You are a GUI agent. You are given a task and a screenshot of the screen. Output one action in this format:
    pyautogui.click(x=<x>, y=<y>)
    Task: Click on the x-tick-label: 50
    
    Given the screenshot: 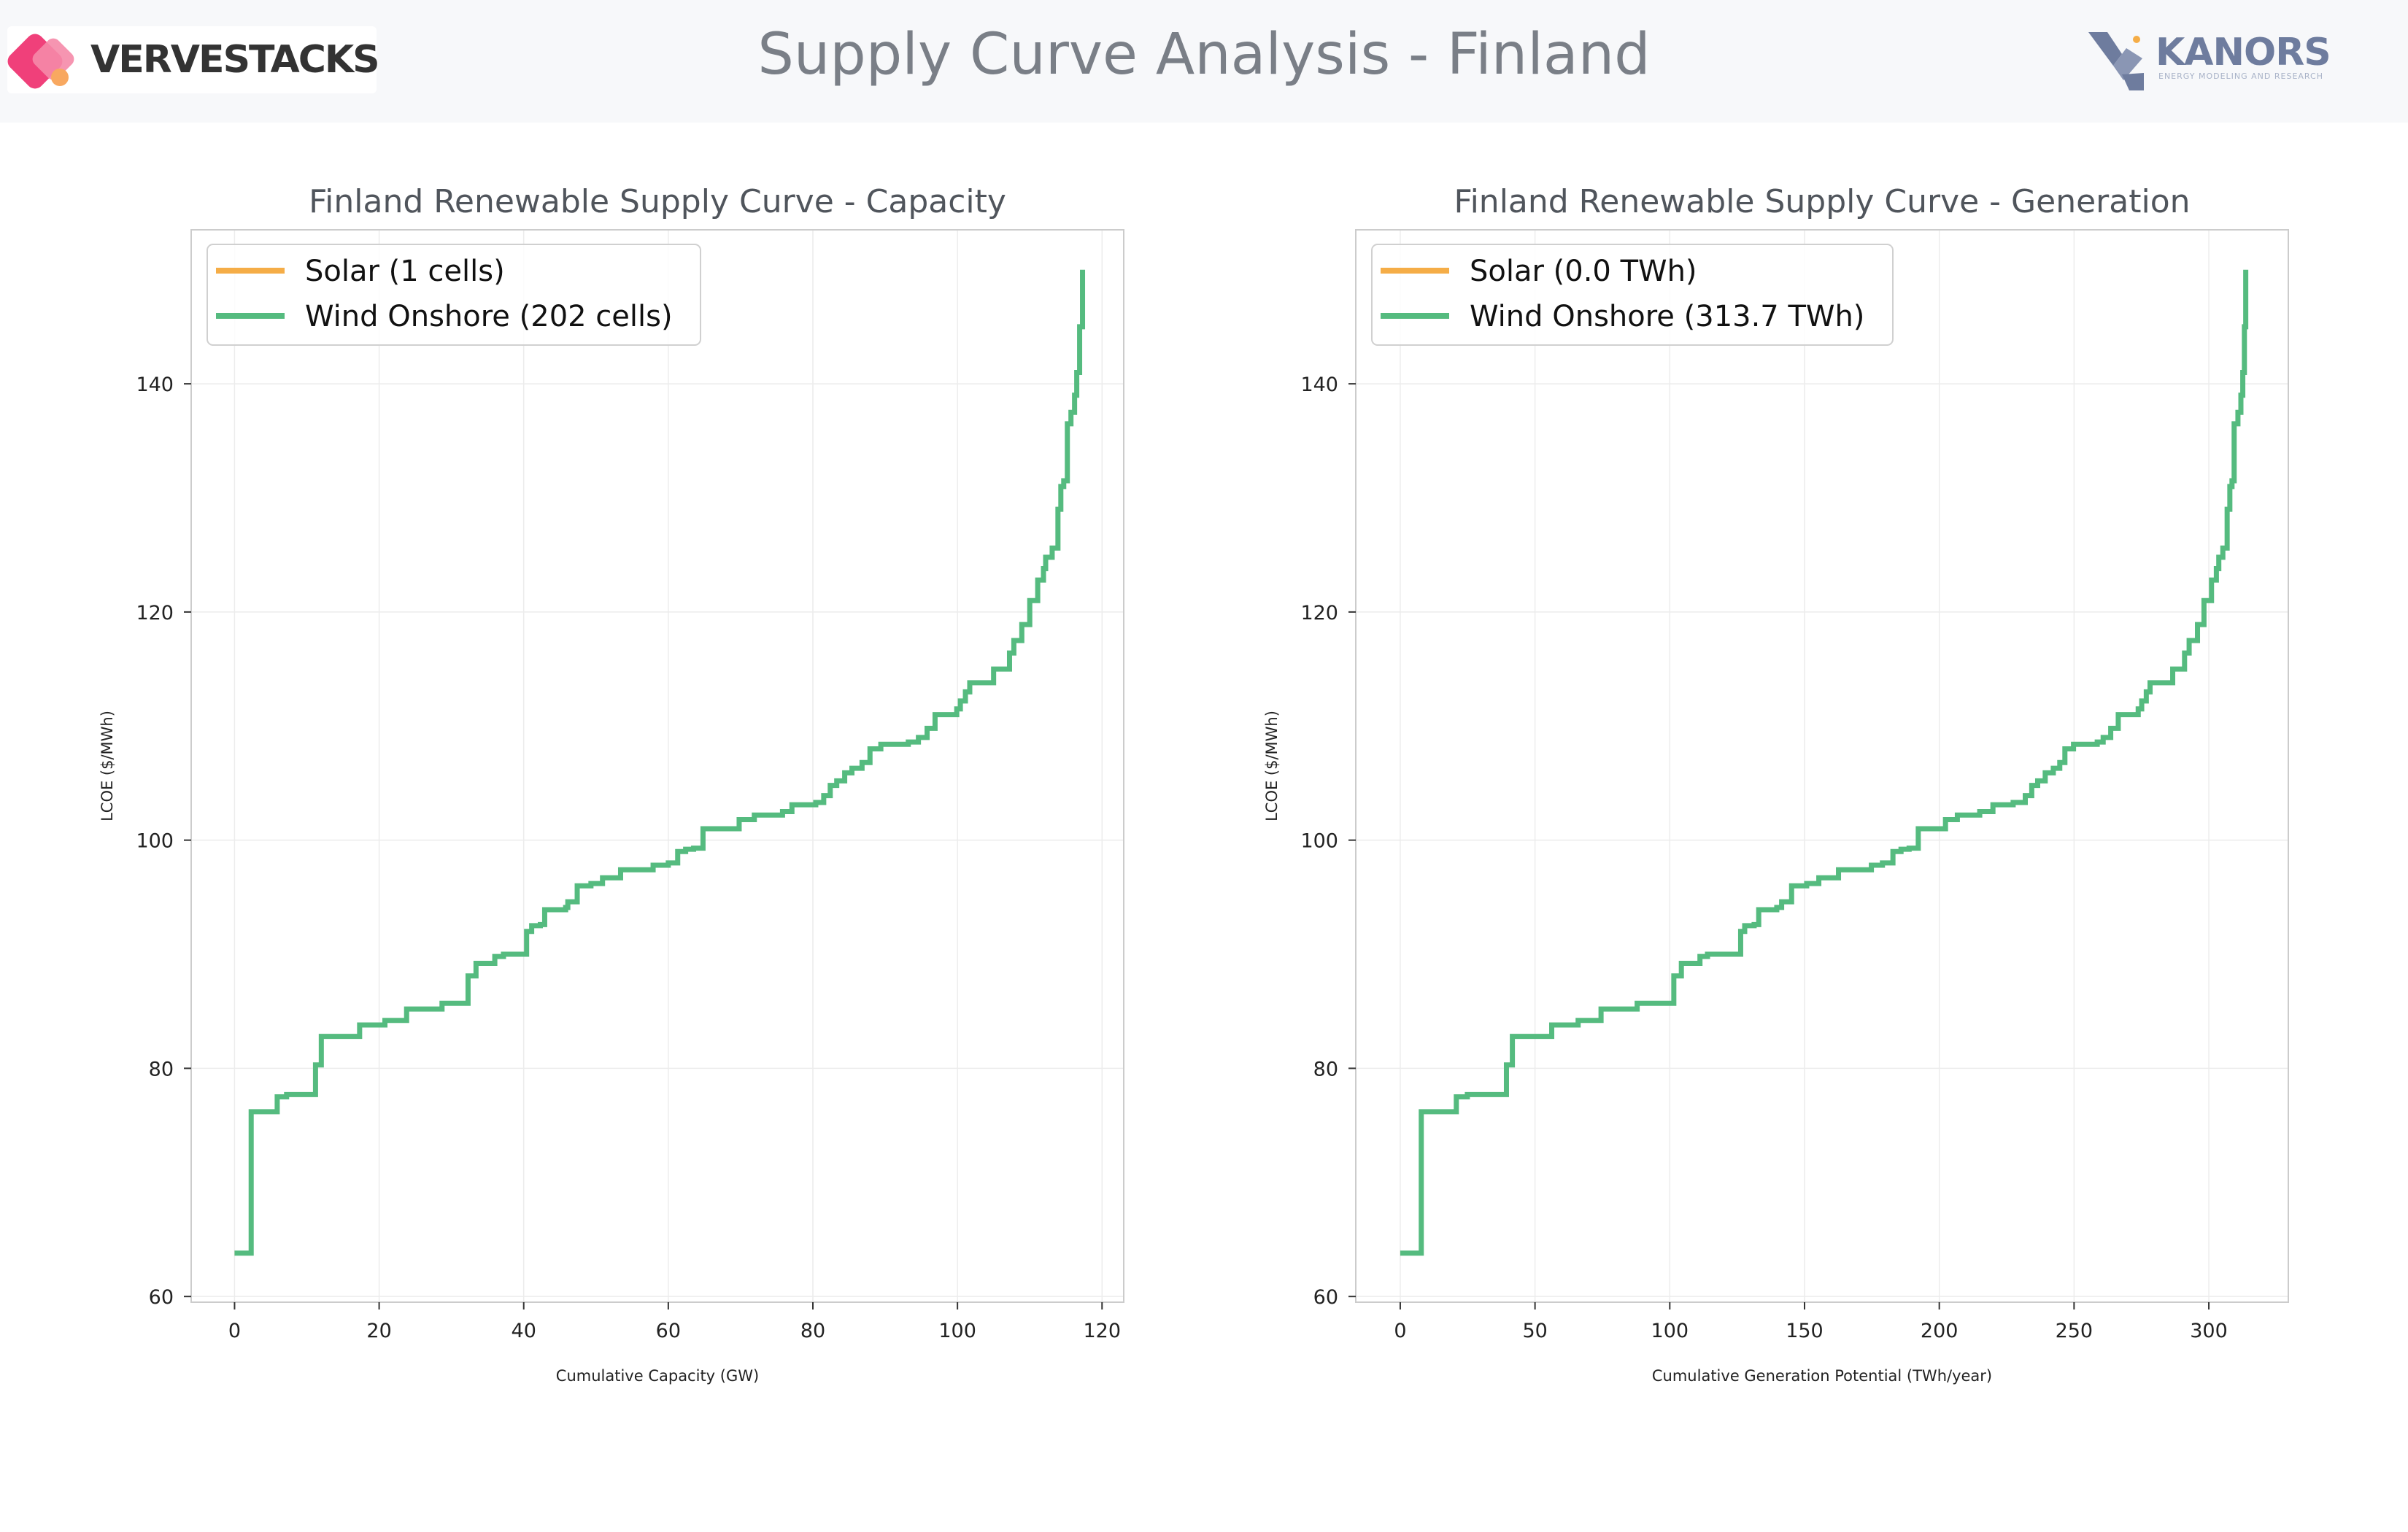 What is the action you would take?
    pyautogui.click(x=1534, y=1331)
    